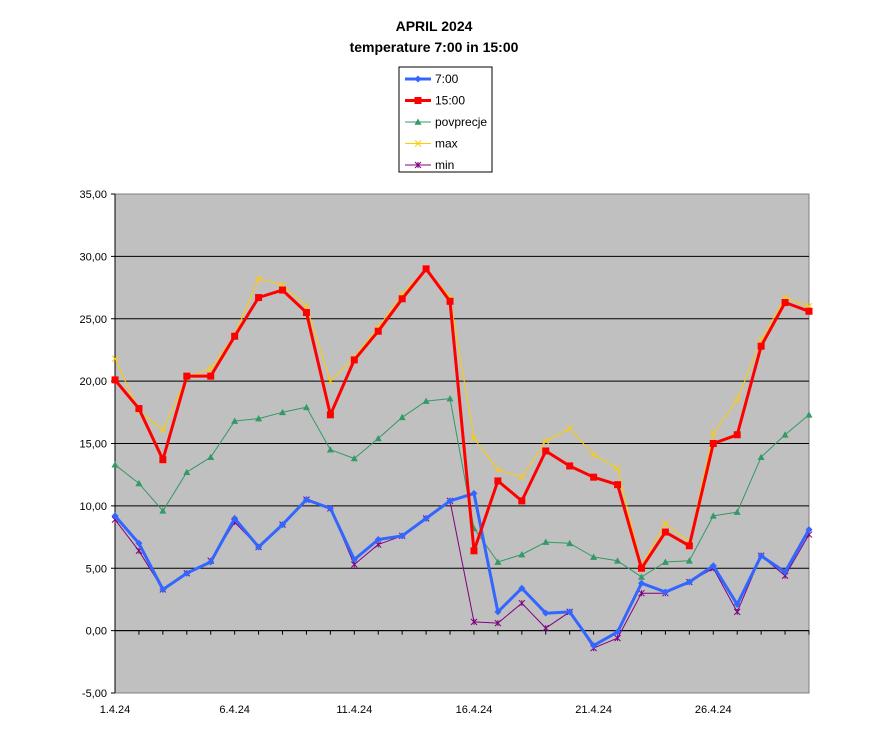  I want to click on legend-label: max, so click(446, 144).